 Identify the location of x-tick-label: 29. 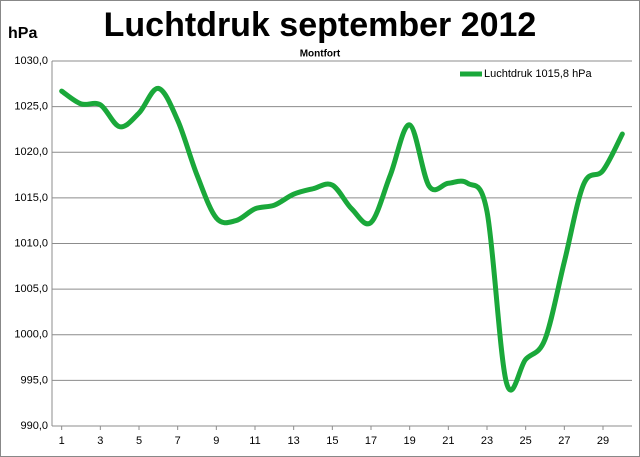
(603, 441).